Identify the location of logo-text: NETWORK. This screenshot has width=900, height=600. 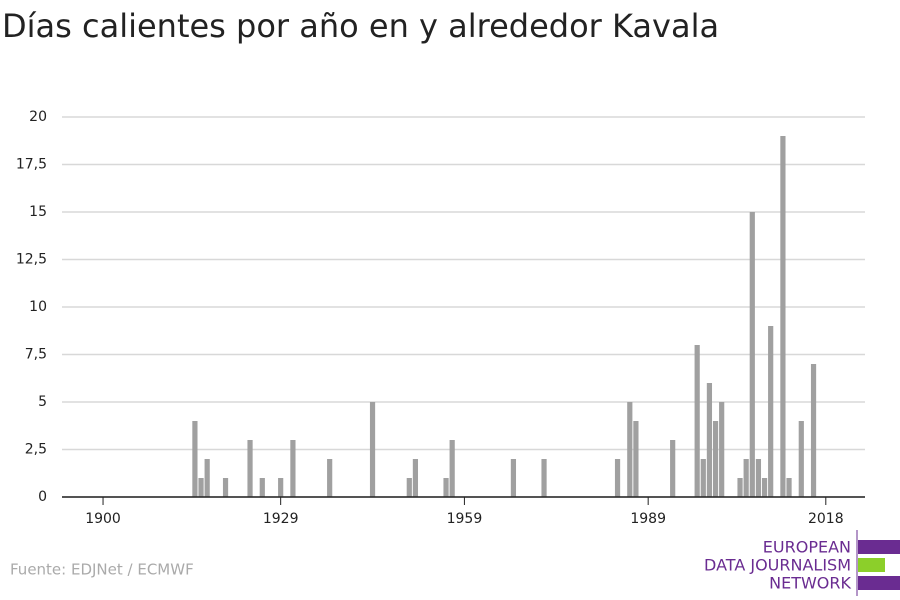
(810, 583).